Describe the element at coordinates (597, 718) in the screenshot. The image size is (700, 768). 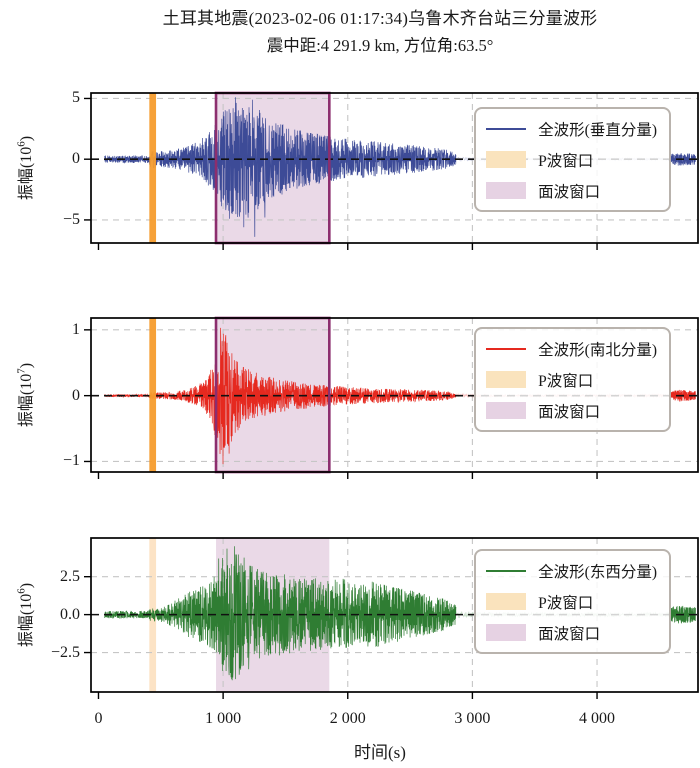
I see `x-tick-label: 4 000` at that location.